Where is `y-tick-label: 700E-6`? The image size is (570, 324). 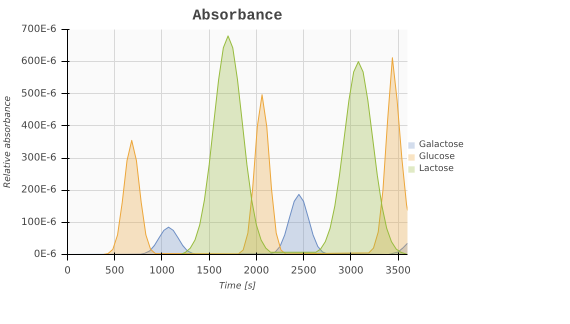
y-tick-label: 700E-6 is located at coordinates (39, 29).